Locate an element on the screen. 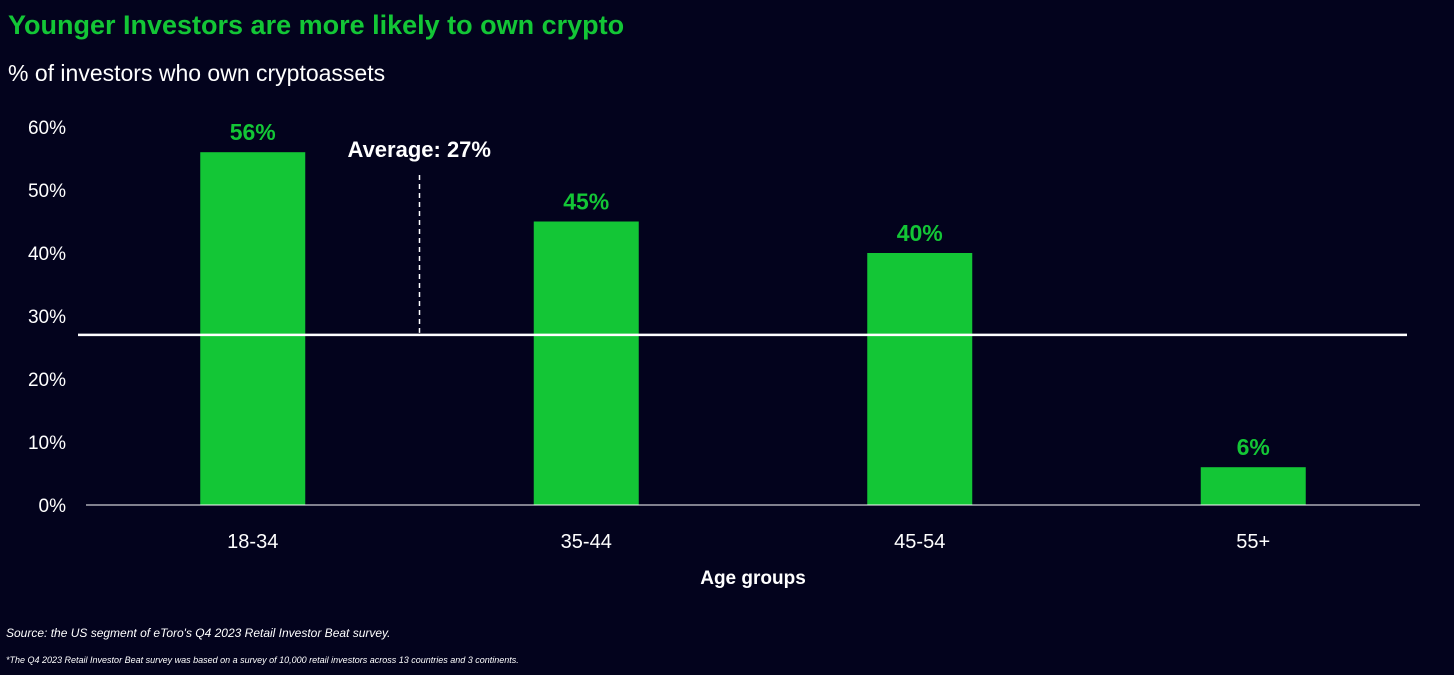  bar-value-label: 45% is located at coordinates (586, 202).